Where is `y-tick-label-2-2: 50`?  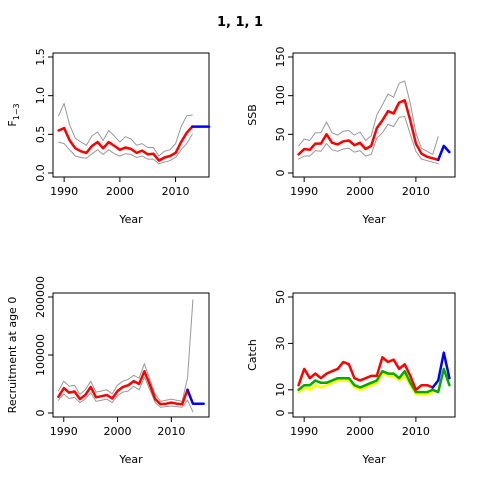
y-tick-label-2-2: 50 is located at coordinates (280, 134).